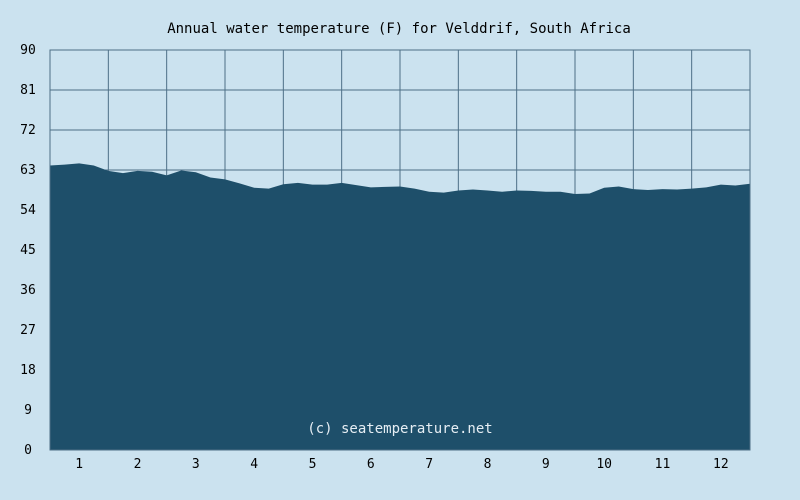 The height and width of the screenshot is (500, 800). I want to click on x-tick-label: 6, so click(371, 464).